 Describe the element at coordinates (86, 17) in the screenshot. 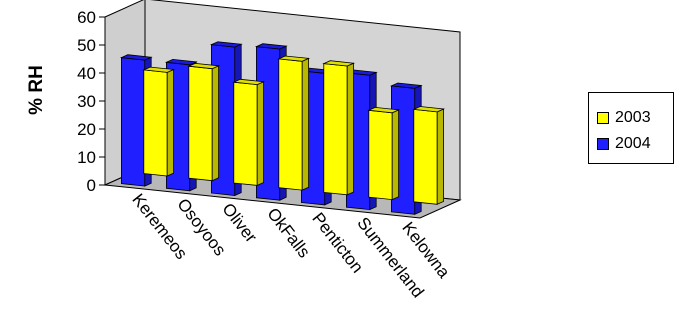

I see `y-tick-label: 60` at that location.